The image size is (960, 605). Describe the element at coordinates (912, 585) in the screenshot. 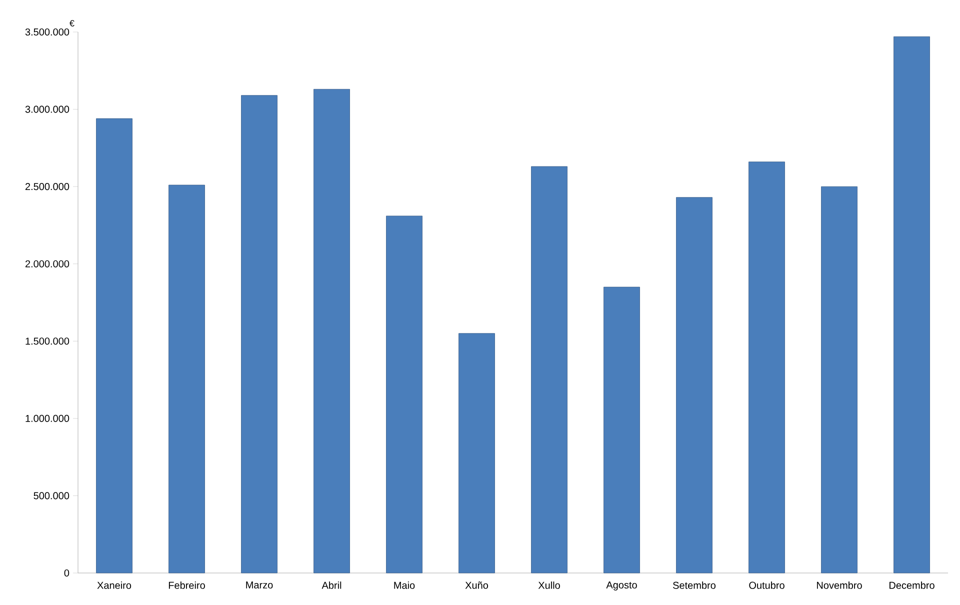

I see `x-tick-label: Decembro` at that location.